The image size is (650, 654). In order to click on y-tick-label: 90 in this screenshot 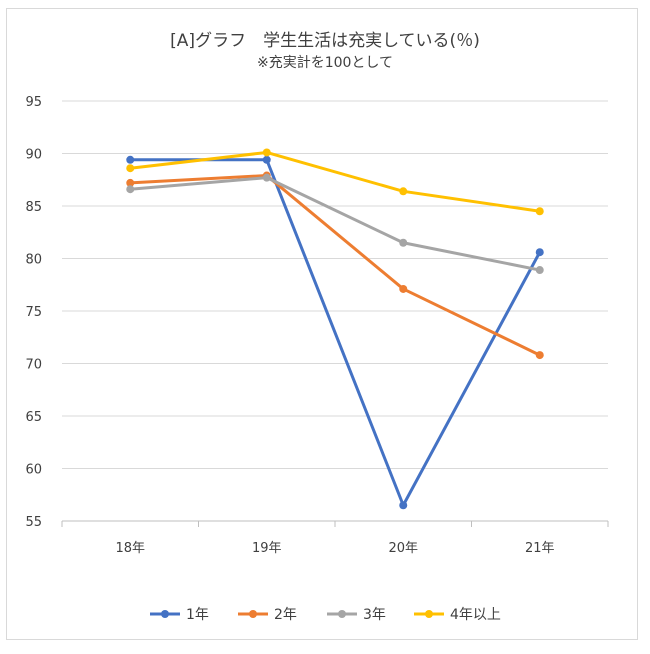, I will do `click(33, 155)`.